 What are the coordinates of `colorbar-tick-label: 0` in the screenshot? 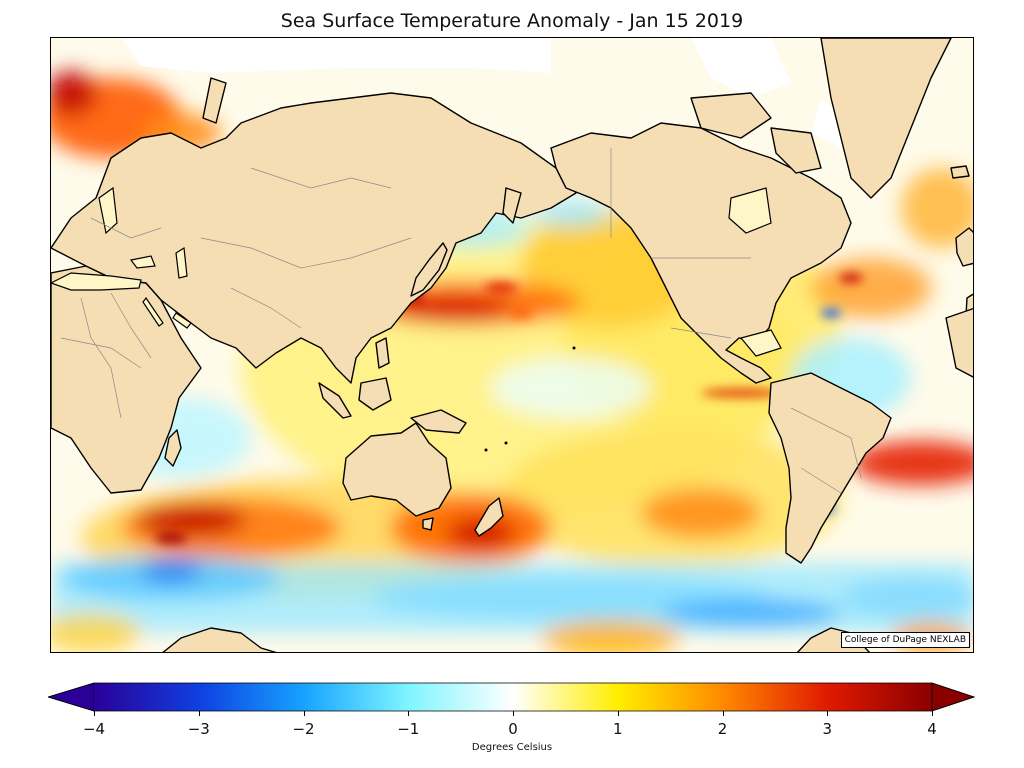 It's located at (513, 729).